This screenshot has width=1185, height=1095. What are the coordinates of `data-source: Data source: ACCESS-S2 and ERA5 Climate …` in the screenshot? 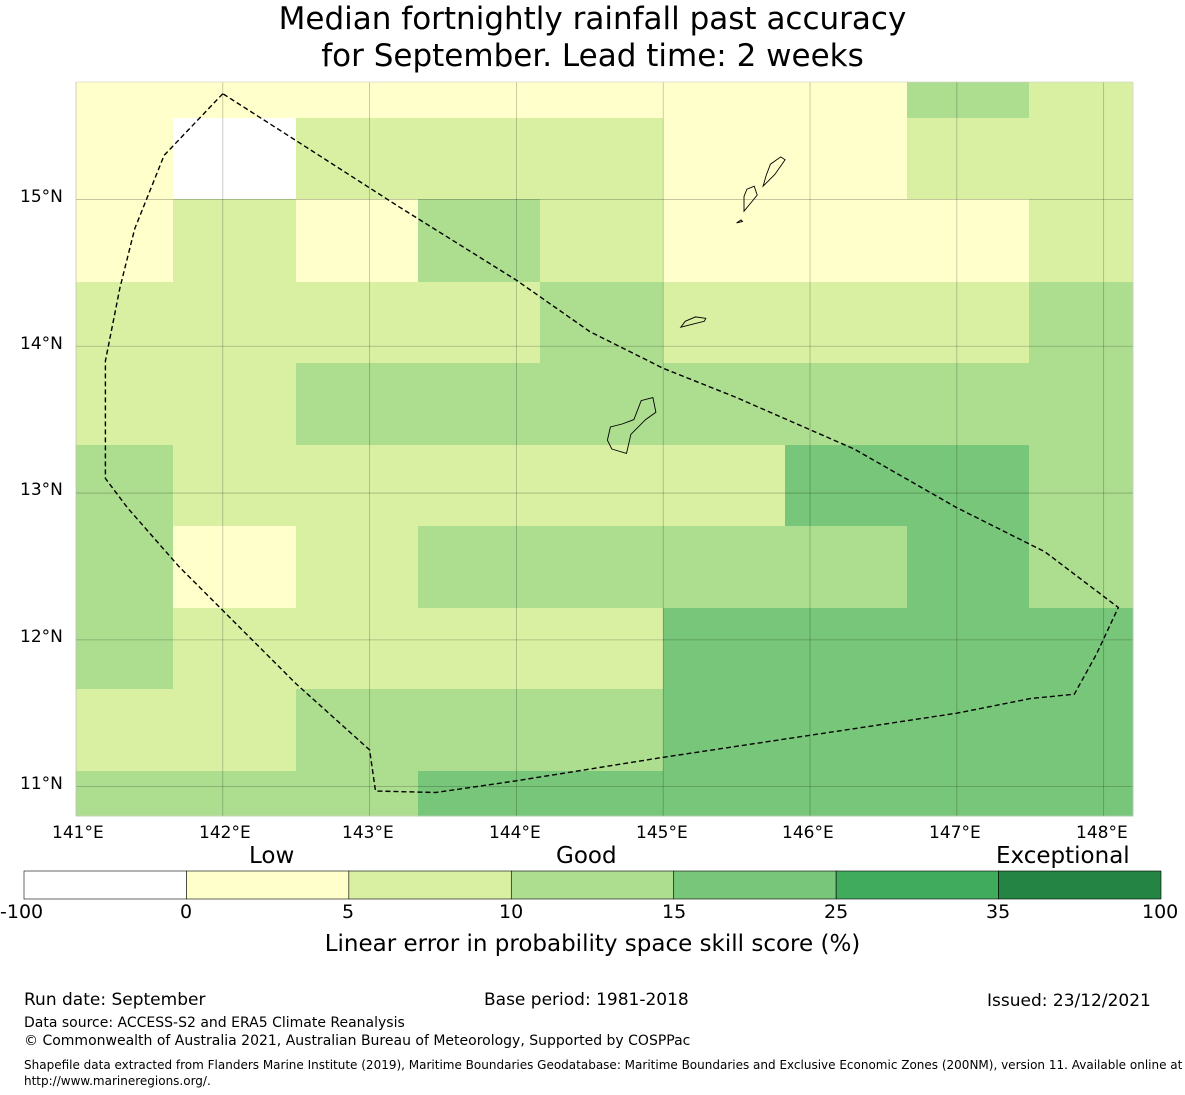 It's located at (214, 1023).